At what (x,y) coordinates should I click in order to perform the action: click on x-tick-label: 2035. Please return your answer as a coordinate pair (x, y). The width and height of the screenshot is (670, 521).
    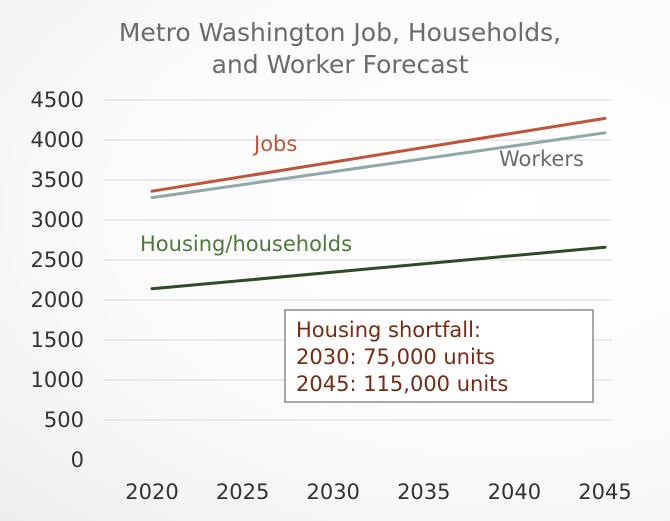
    Looking at the image, I should click on (423, 492).